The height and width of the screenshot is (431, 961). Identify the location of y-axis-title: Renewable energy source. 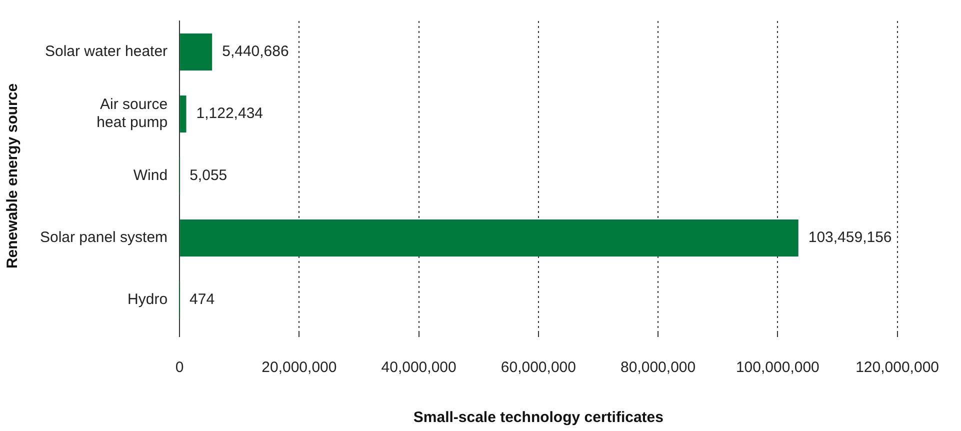
(13, 176).